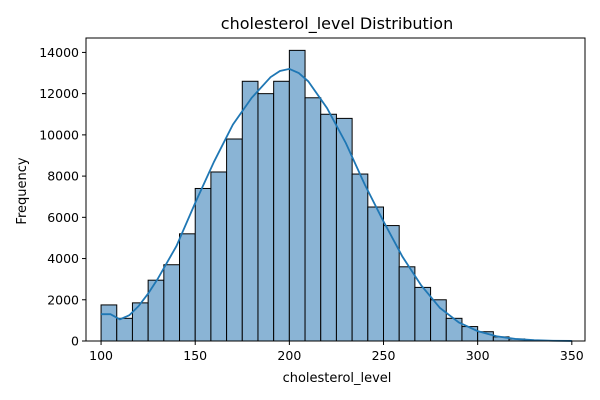 This screenshot has width=600, height=400. What do you see at coordinates (101, 355) in the screenshot?
I see `x-tick-label: 100` at bounding box center [101, 355].